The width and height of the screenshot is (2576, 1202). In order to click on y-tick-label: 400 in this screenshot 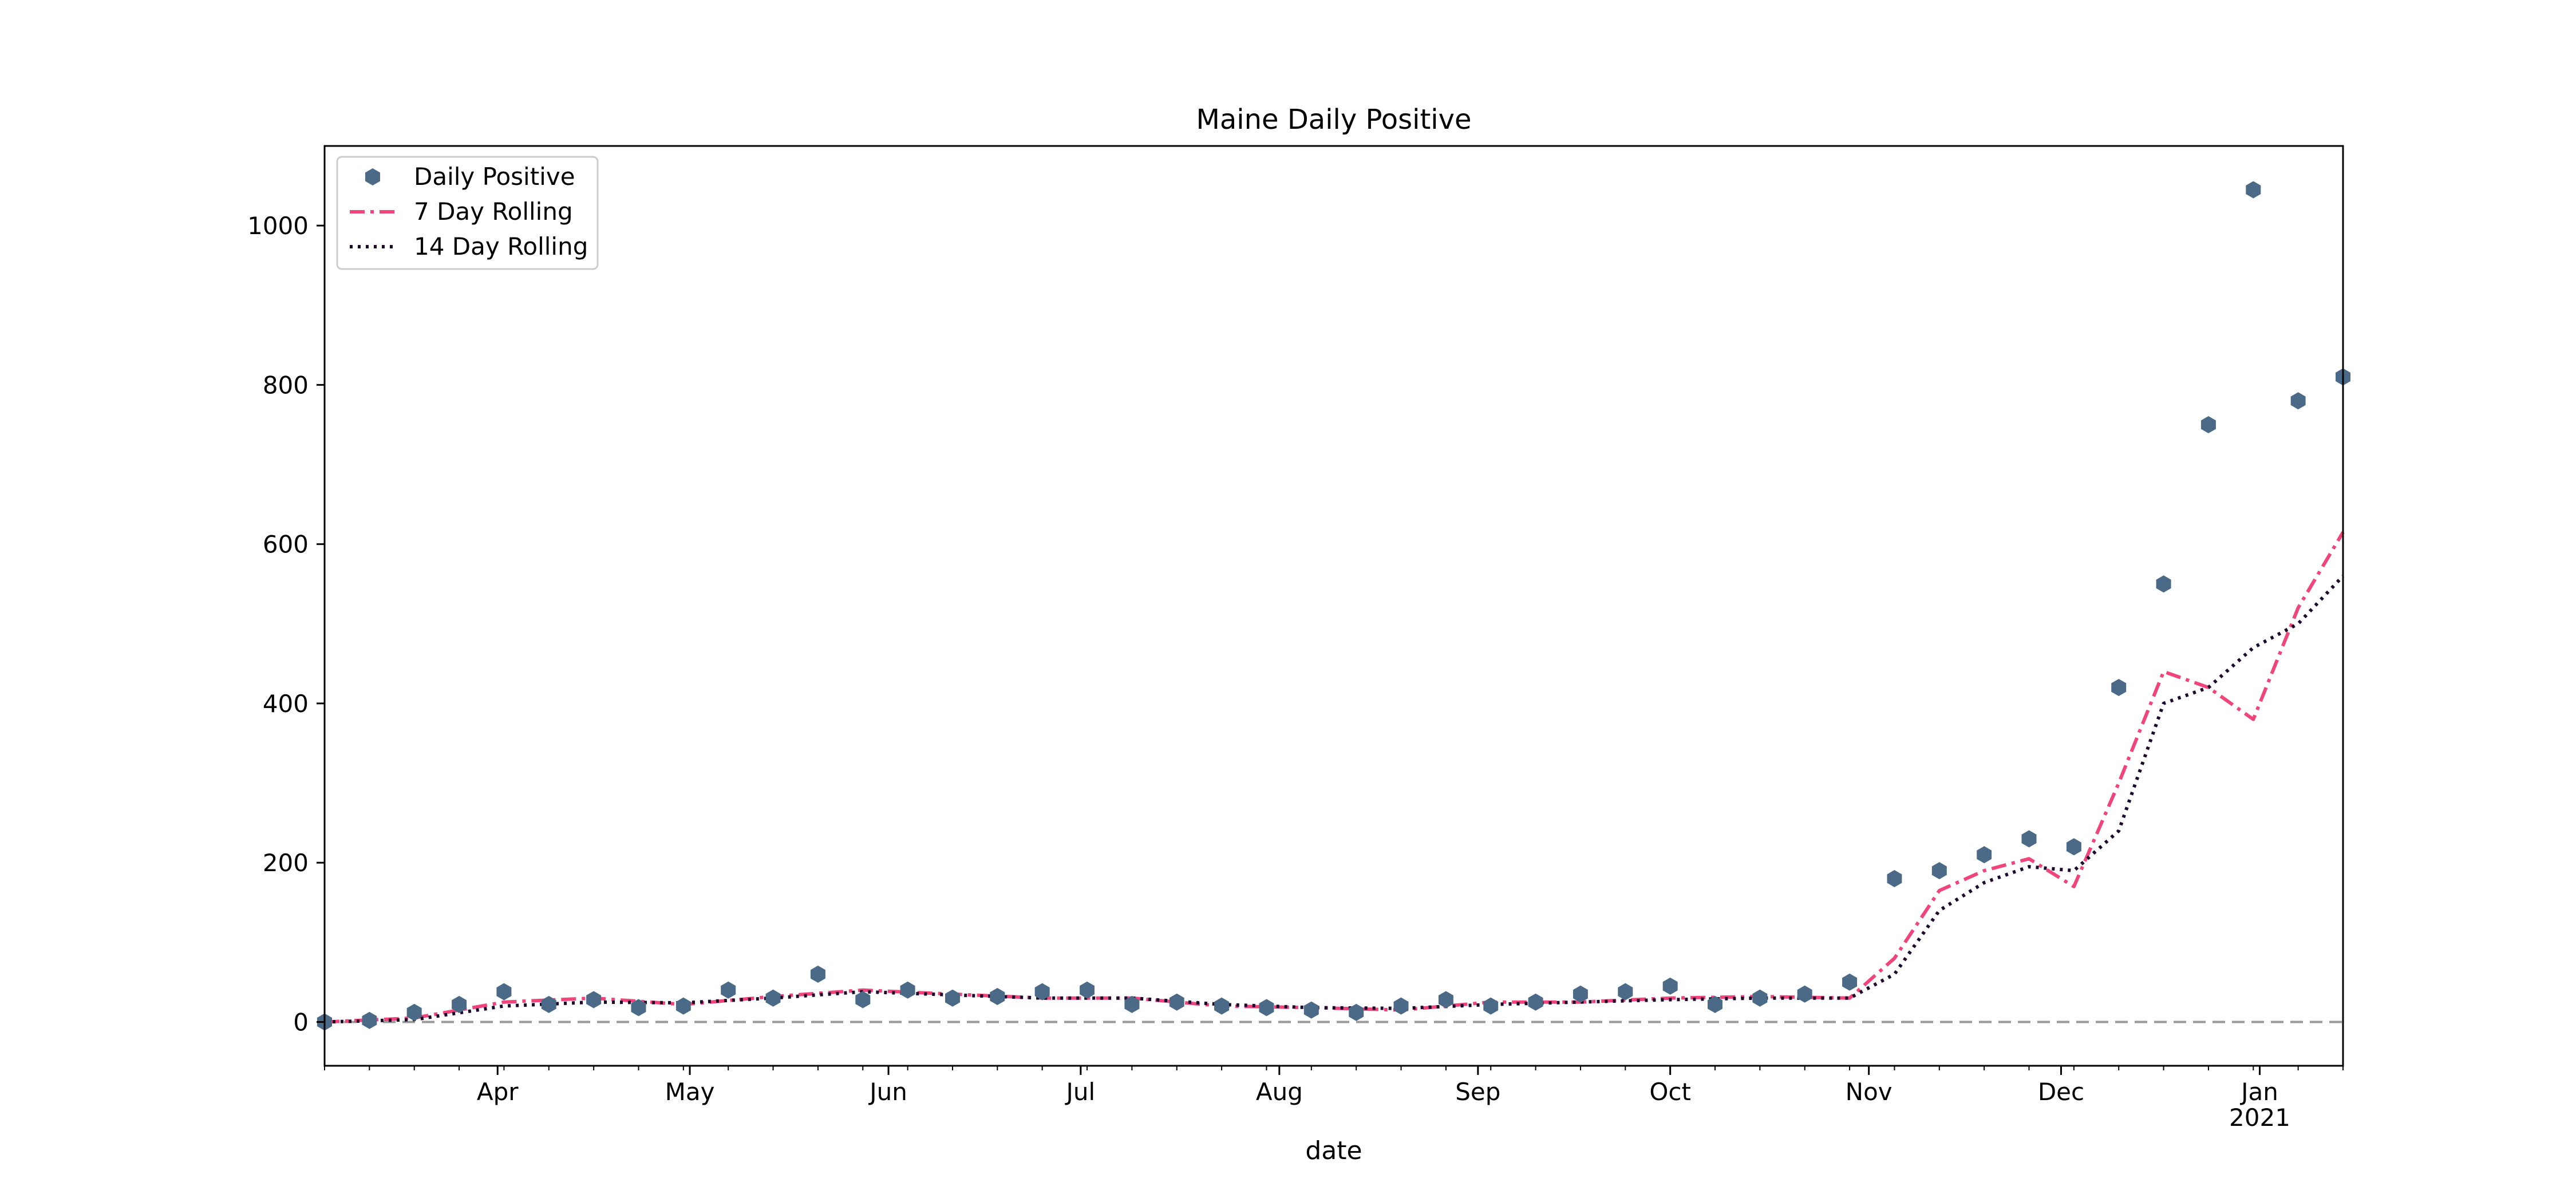, I will do `click(286, 704)`.